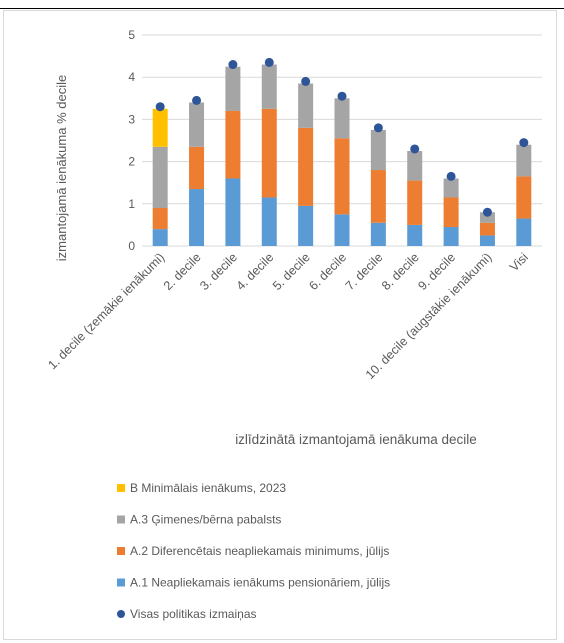 The image size is (564, 643). Describe the element at coordinates (131, 35) in the screenshot. I see `y-tick-label: 5` at that location.